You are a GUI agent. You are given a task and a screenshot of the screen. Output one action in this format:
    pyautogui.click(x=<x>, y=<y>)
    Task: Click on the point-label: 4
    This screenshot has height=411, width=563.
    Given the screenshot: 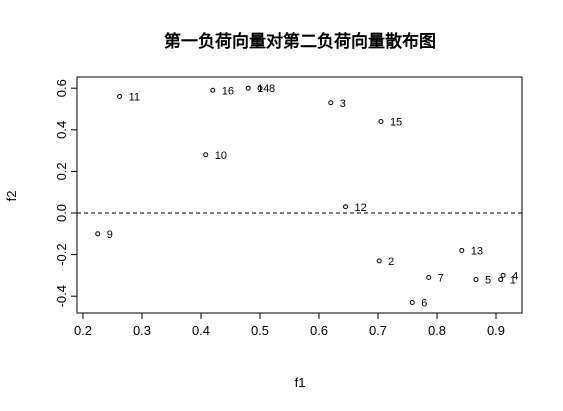 What is the action you would take?
    pyautogui.click(x=515, y=276)
    